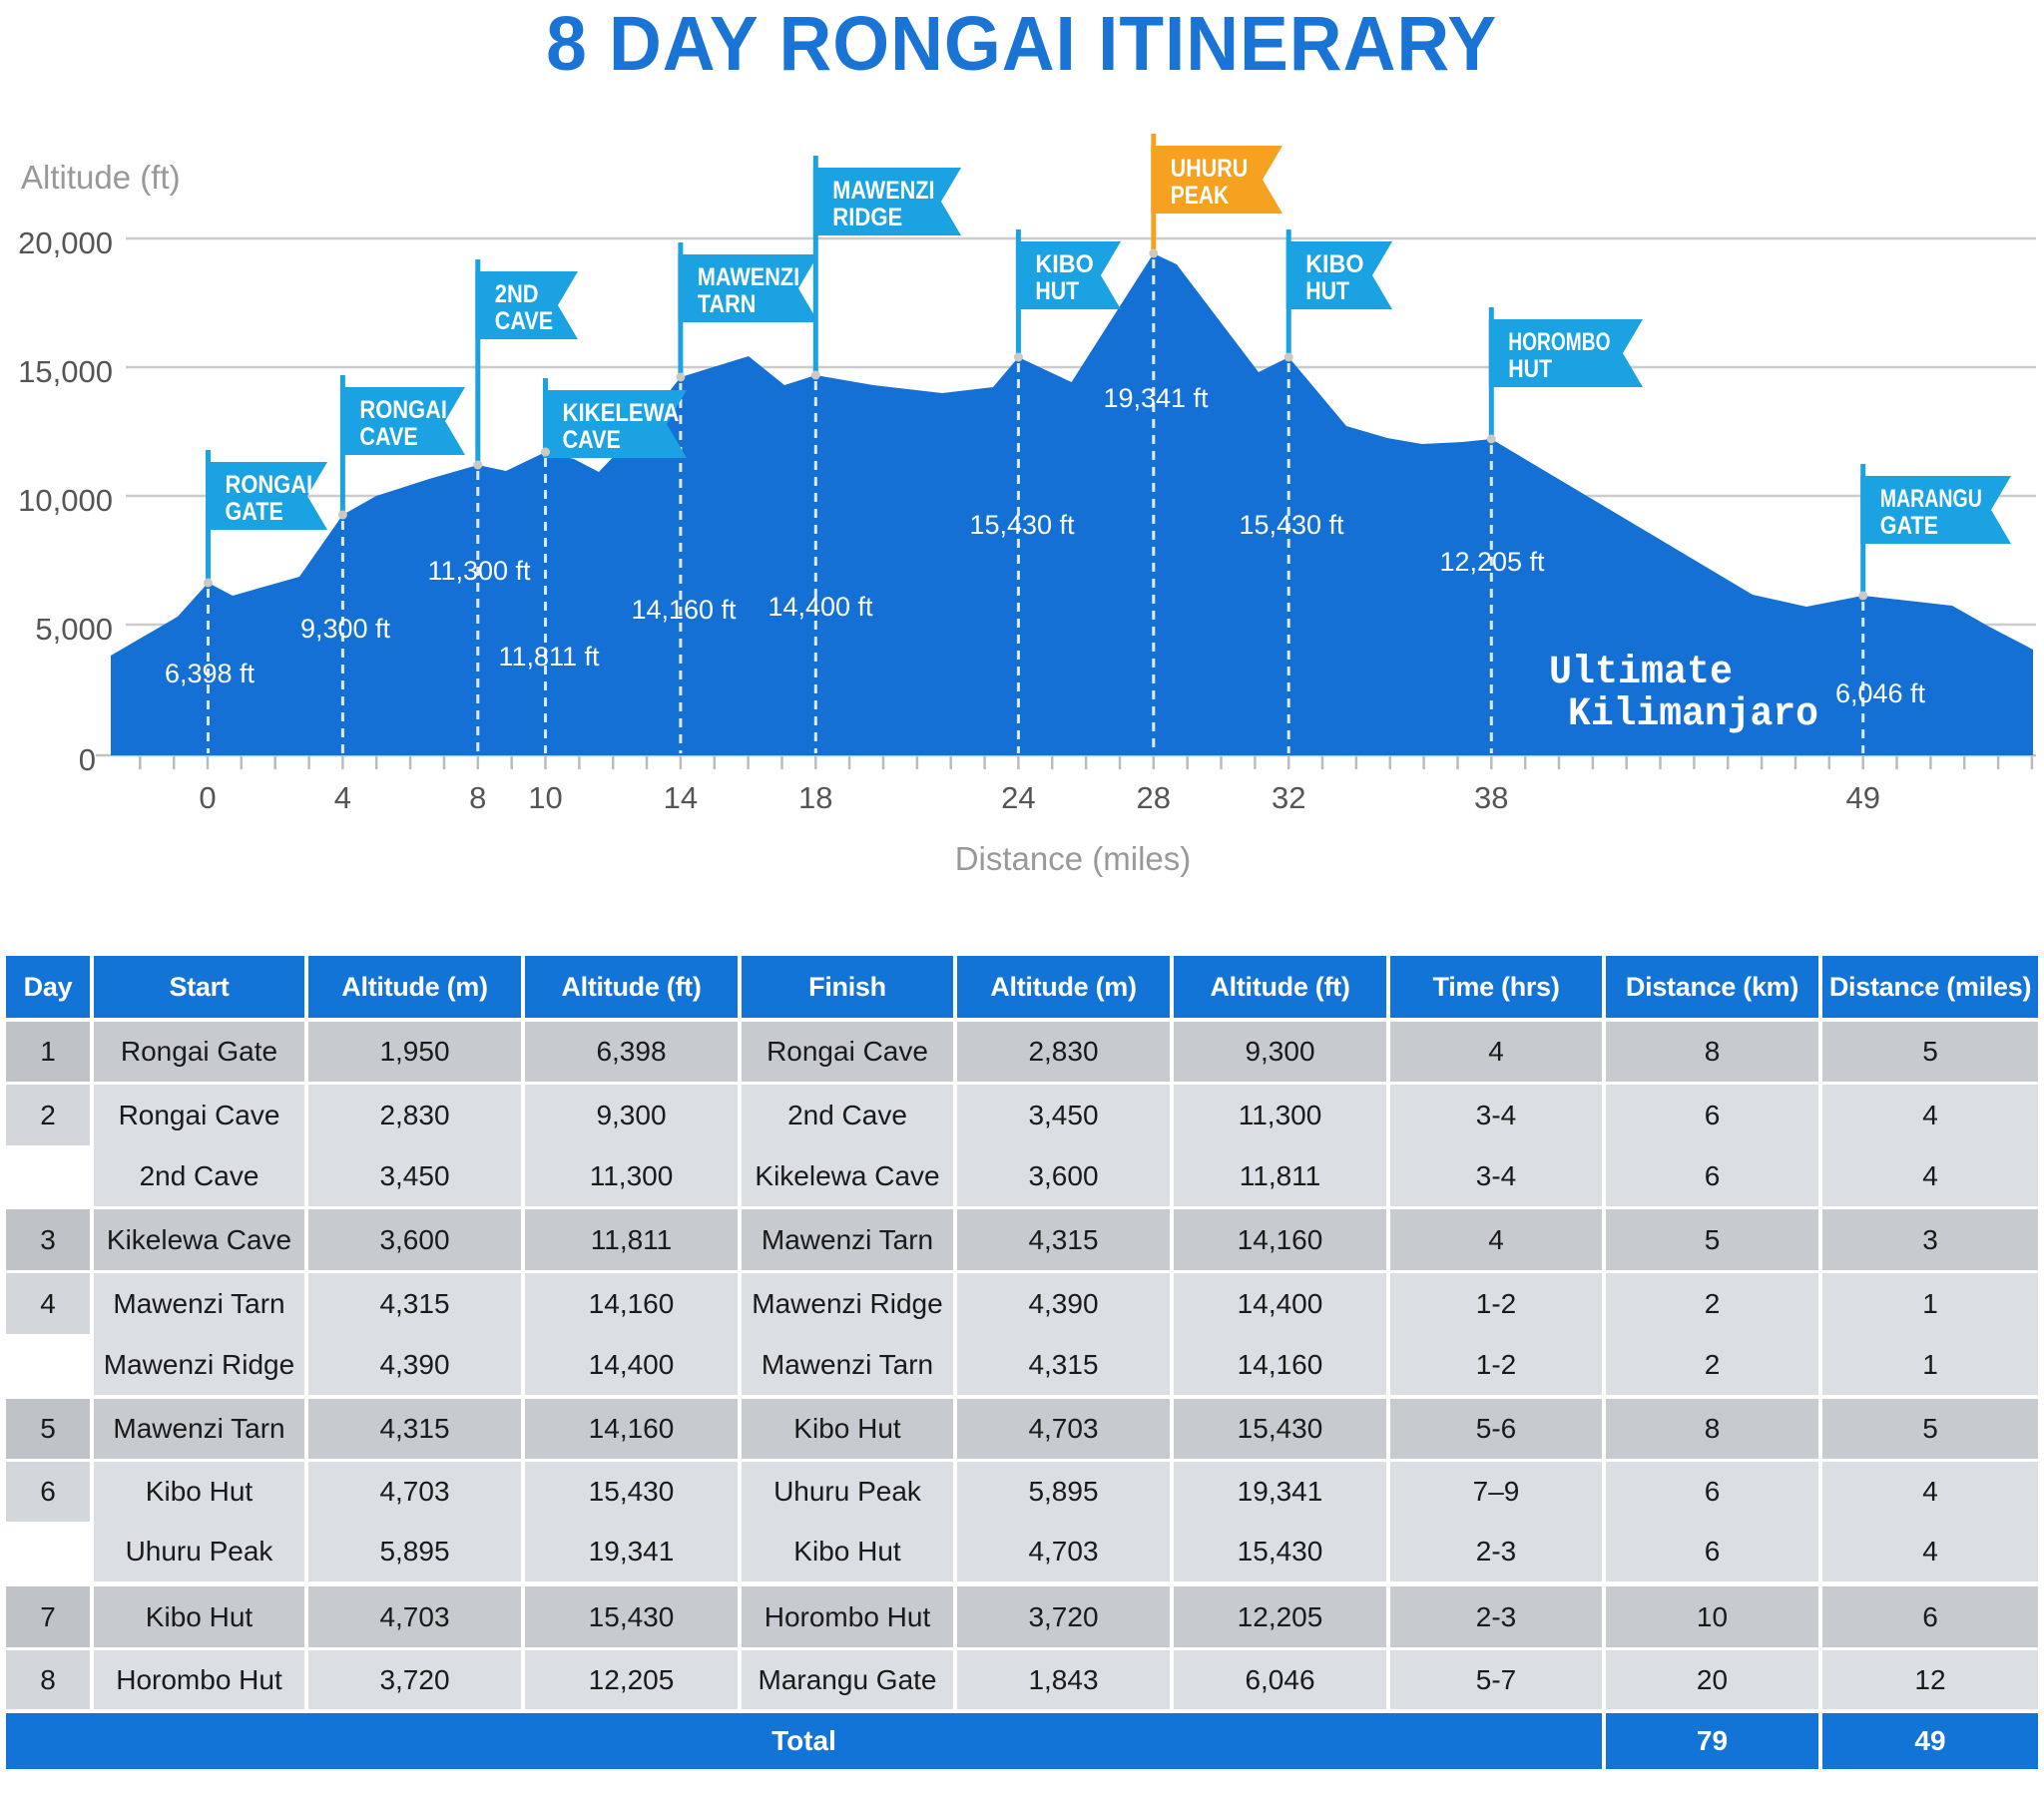  What do you see at coordinates (1931, 499) in the screenshot?
I see `svg-text: MARANGU` at bounding box center [1931, 499].